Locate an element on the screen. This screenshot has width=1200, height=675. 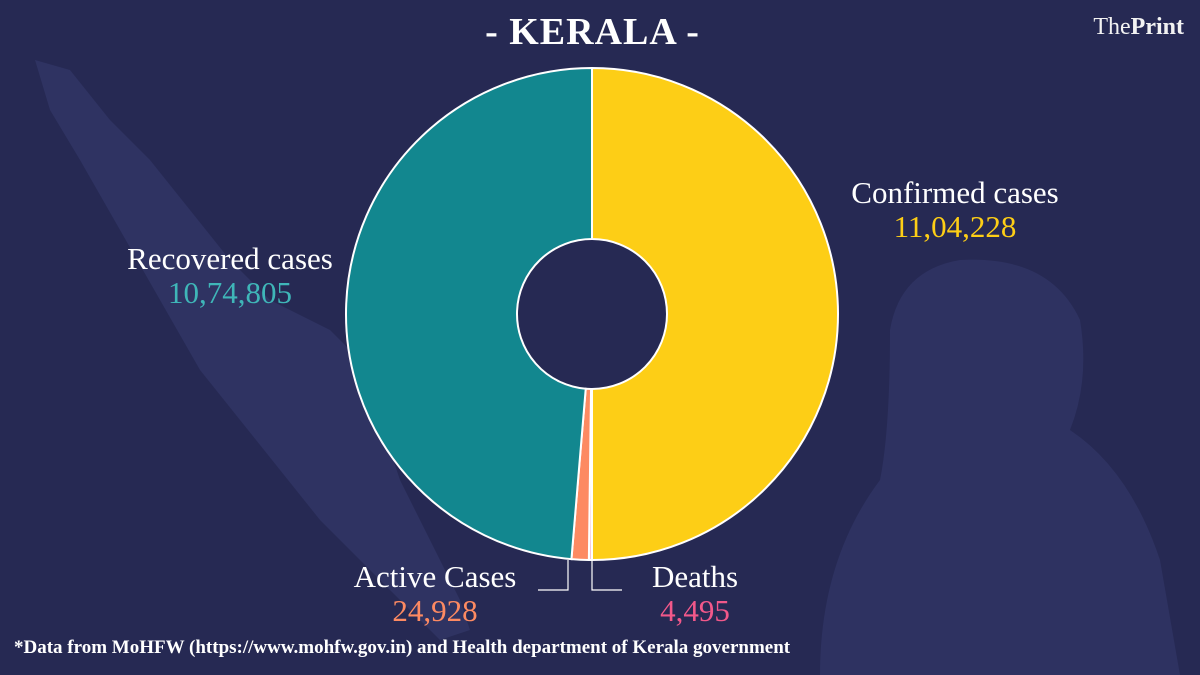
label-recovered-value: 10,74,805 is located at coordinates (230, 292).